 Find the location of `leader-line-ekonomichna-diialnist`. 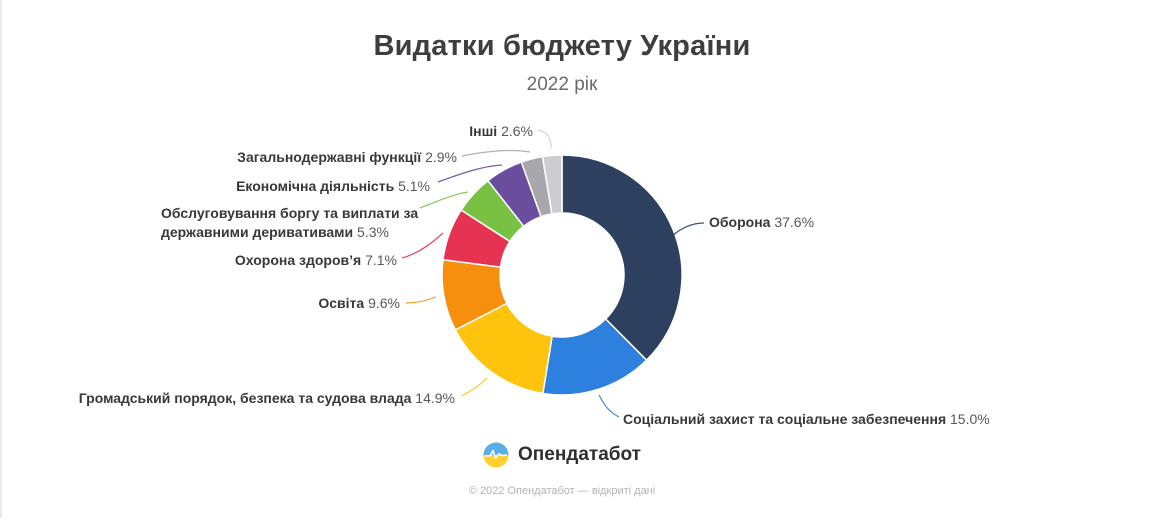

leader-line-ekonomichna-diialnist is located at coordinates (470, 173).